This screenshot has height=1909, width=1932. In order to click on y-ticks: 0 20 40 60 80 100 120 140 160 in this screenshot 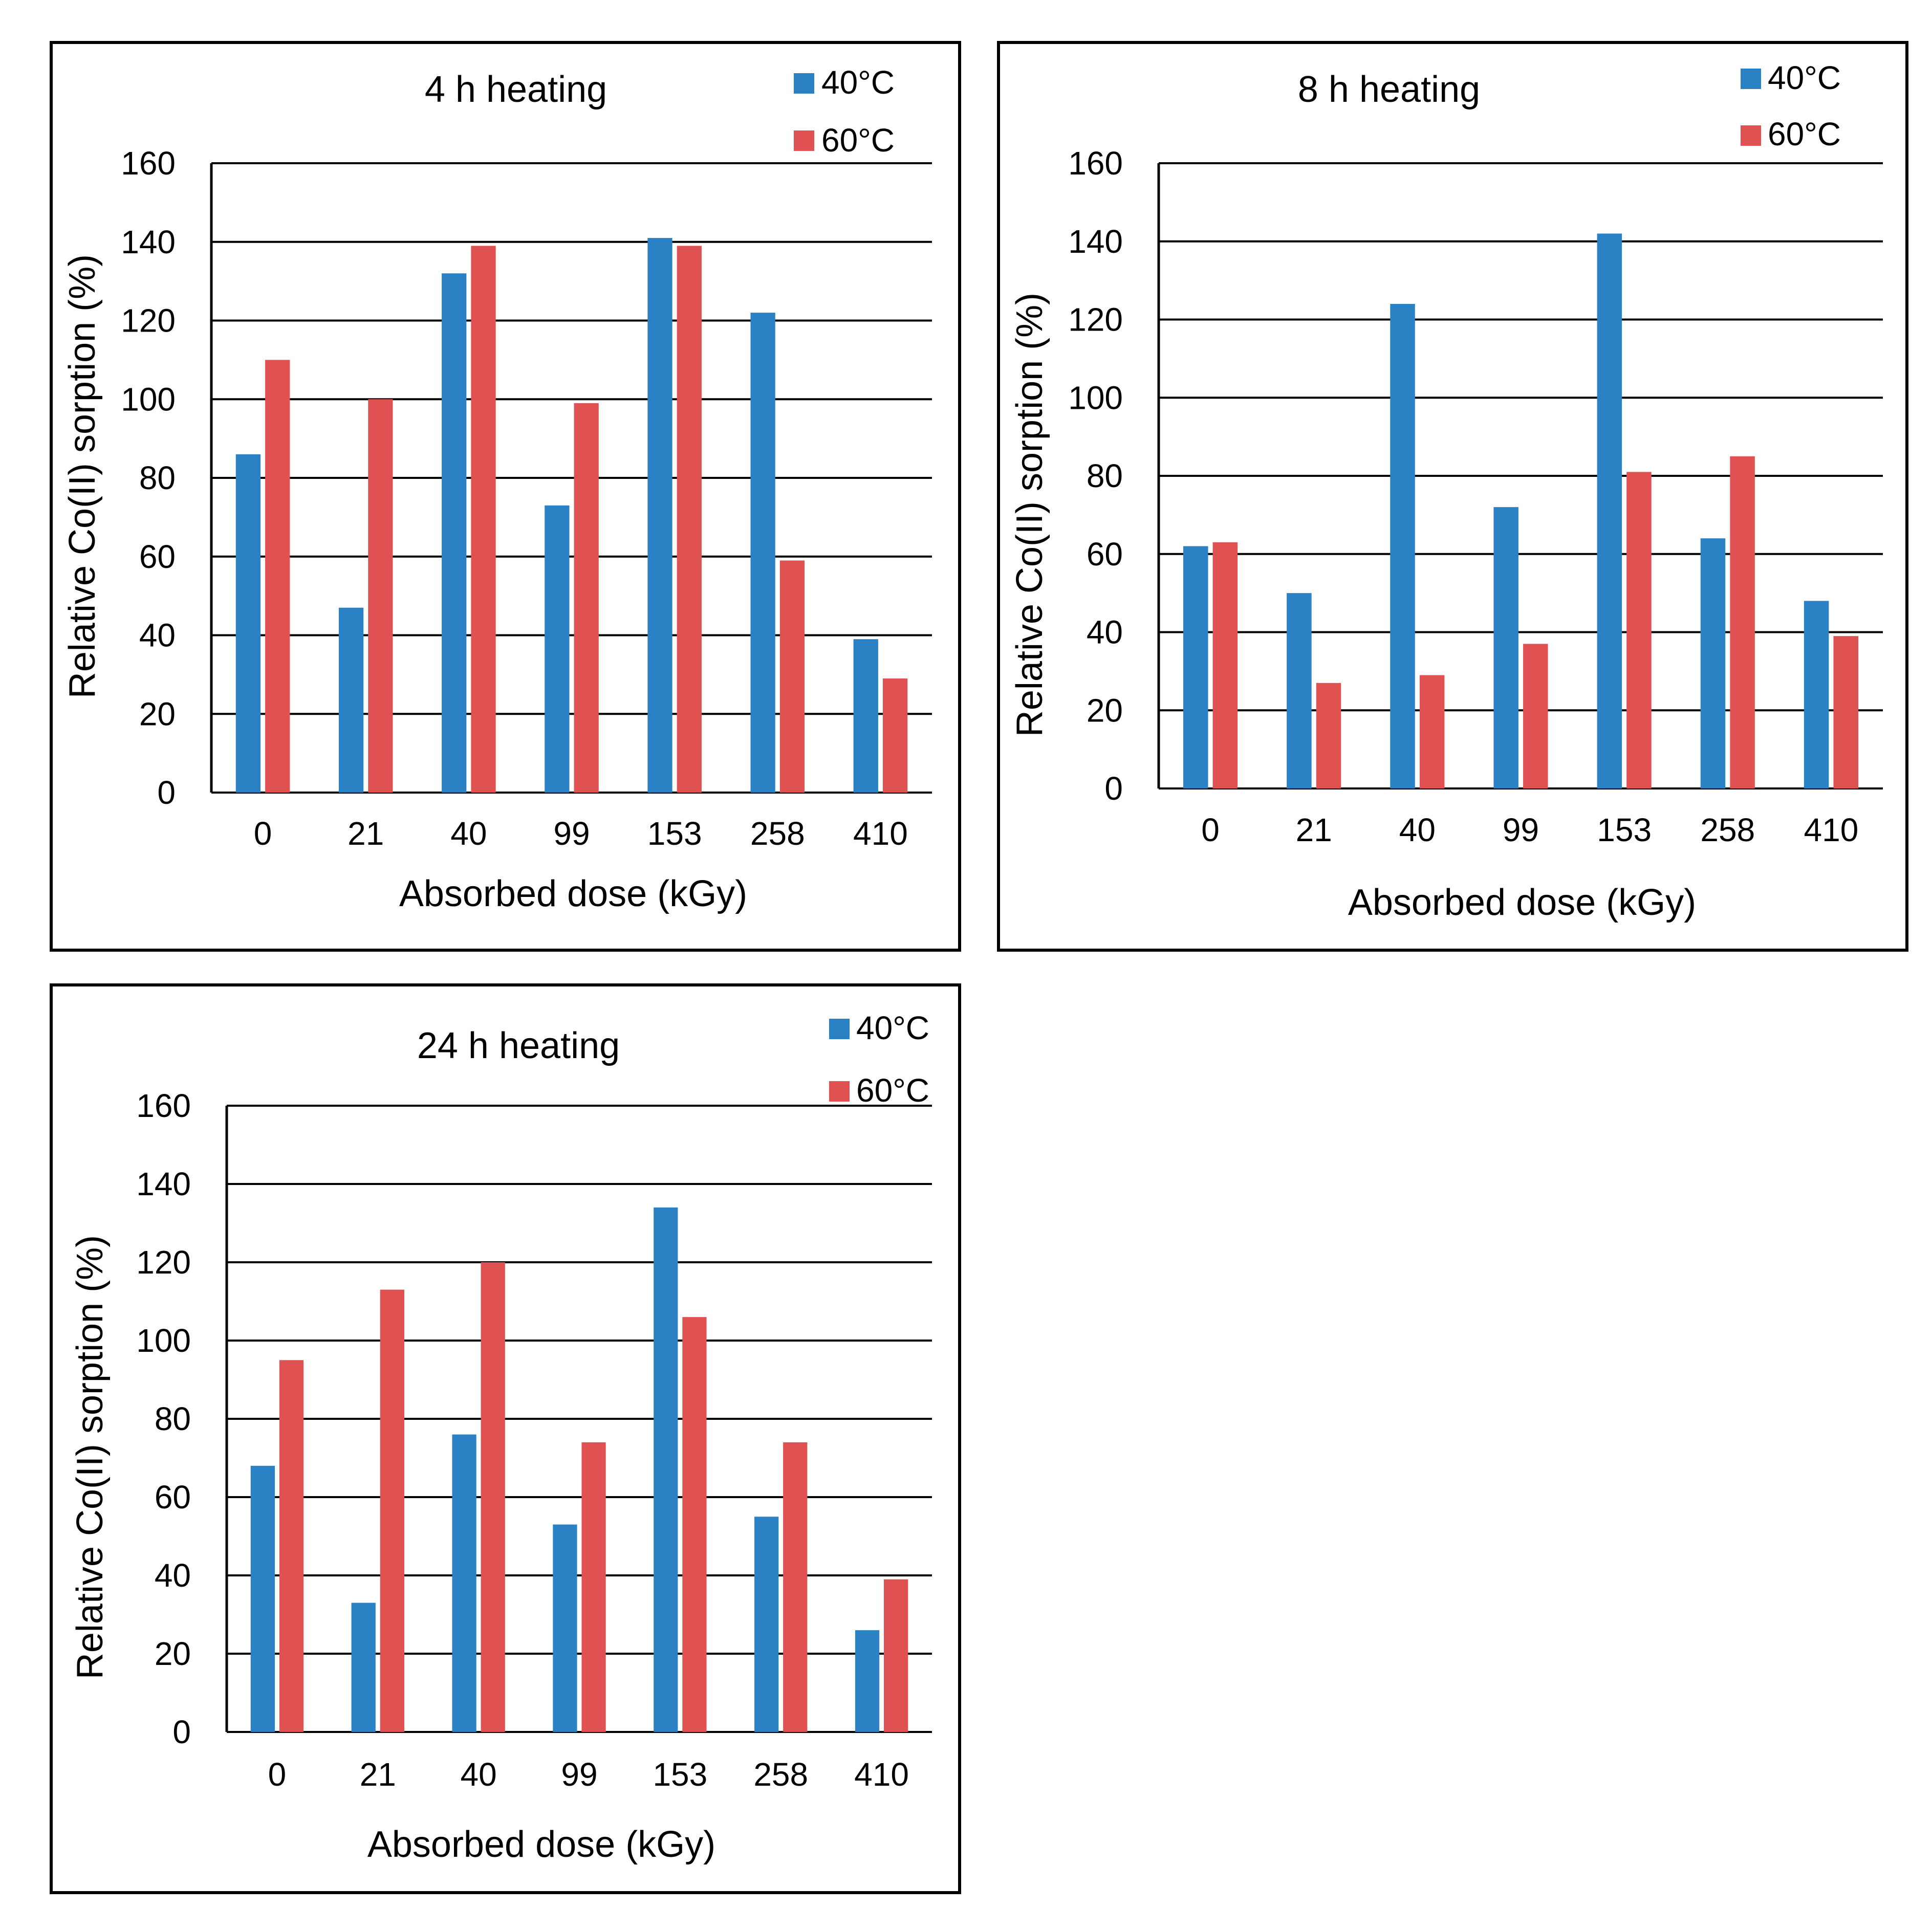, I will do `click(148, 478)`.